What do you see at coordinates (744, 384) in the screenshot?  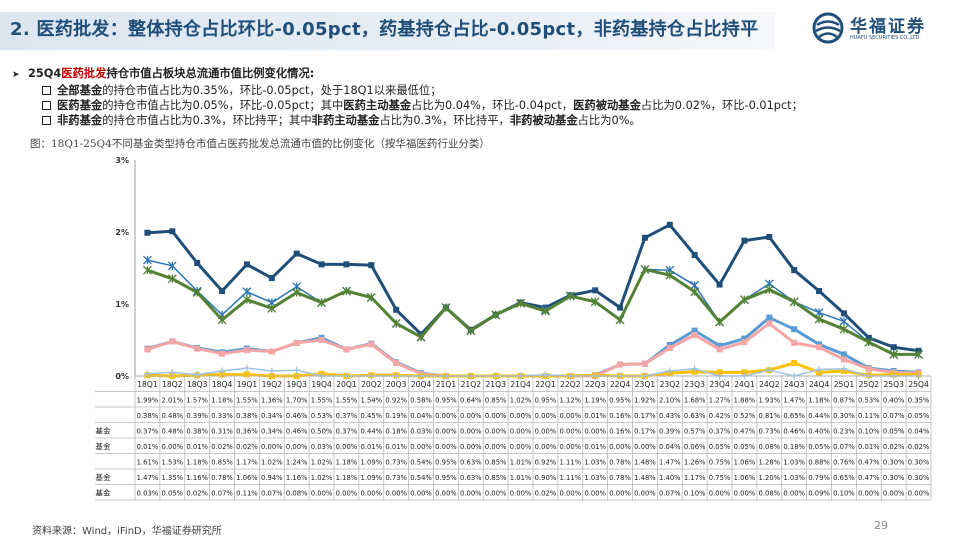 I see `x-tick-label: 24Q1` at bounding box center [744, 384].